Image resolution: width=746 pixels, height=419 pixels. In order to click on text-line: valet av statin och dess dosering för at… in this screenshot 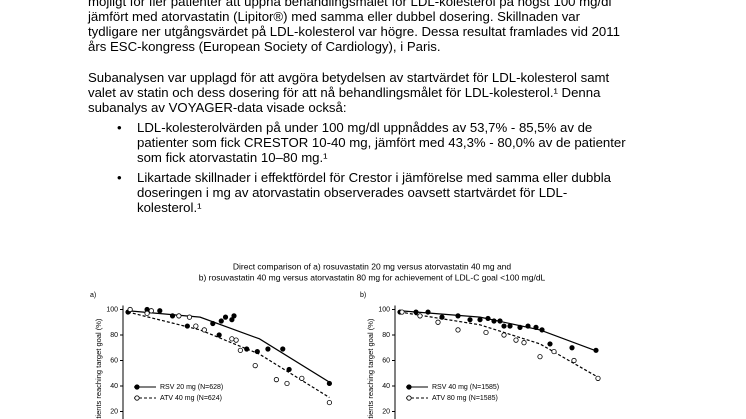, I will do `click(344, 92)`.